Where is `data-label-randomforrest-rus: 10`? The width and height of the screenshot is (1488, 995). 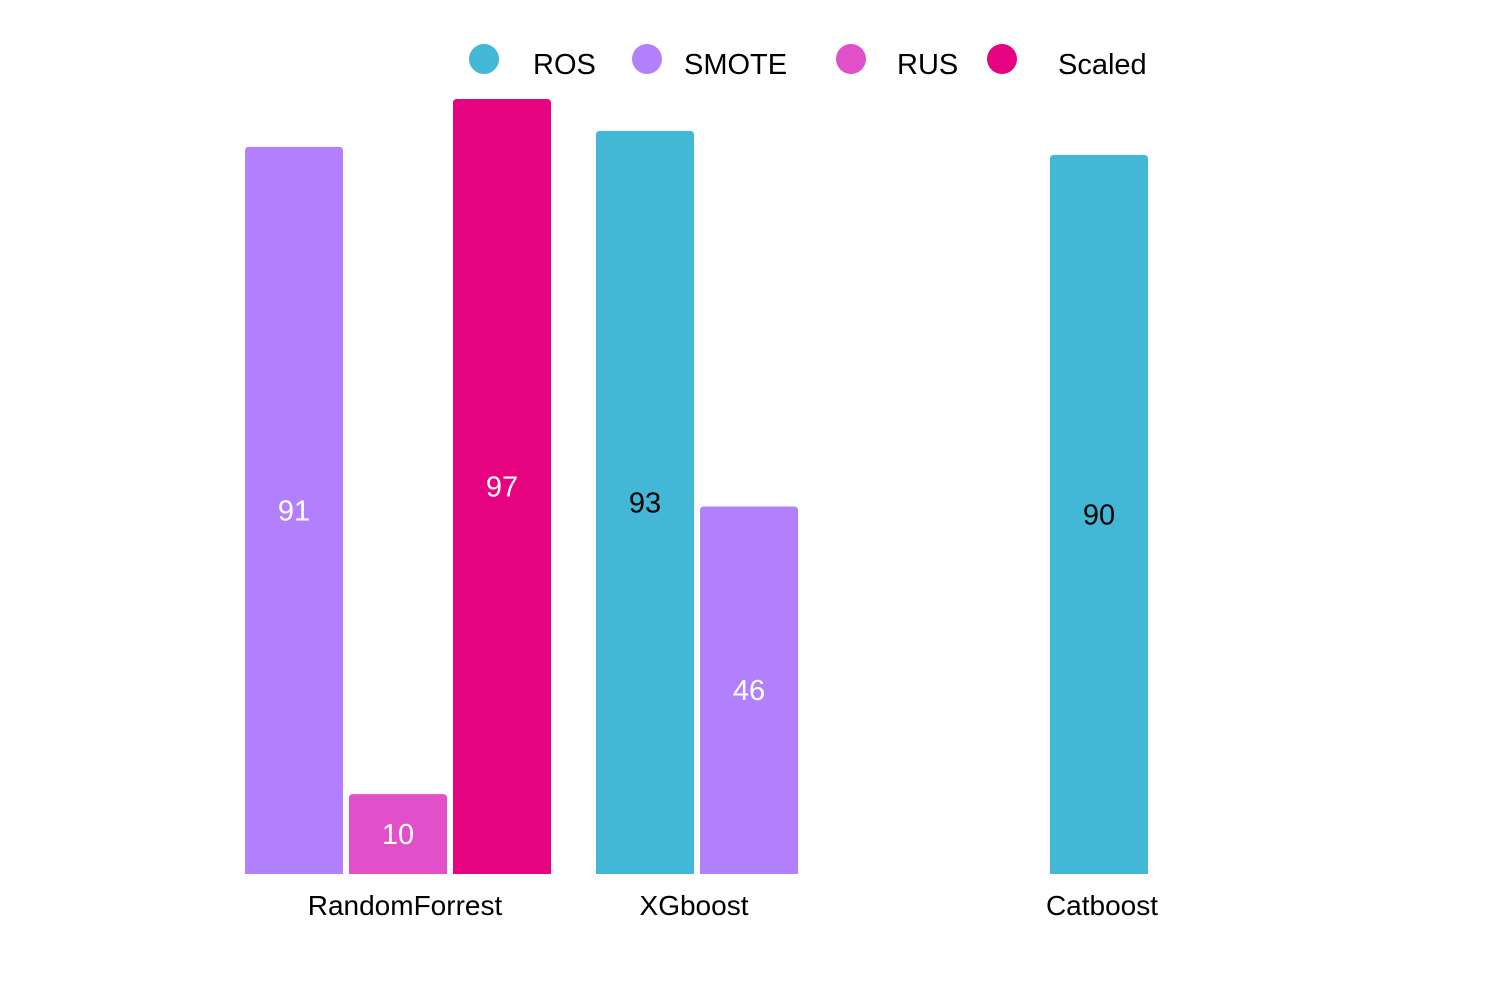 data-label-randomforrest-rus: 10 is located at coordinates (398, 835).